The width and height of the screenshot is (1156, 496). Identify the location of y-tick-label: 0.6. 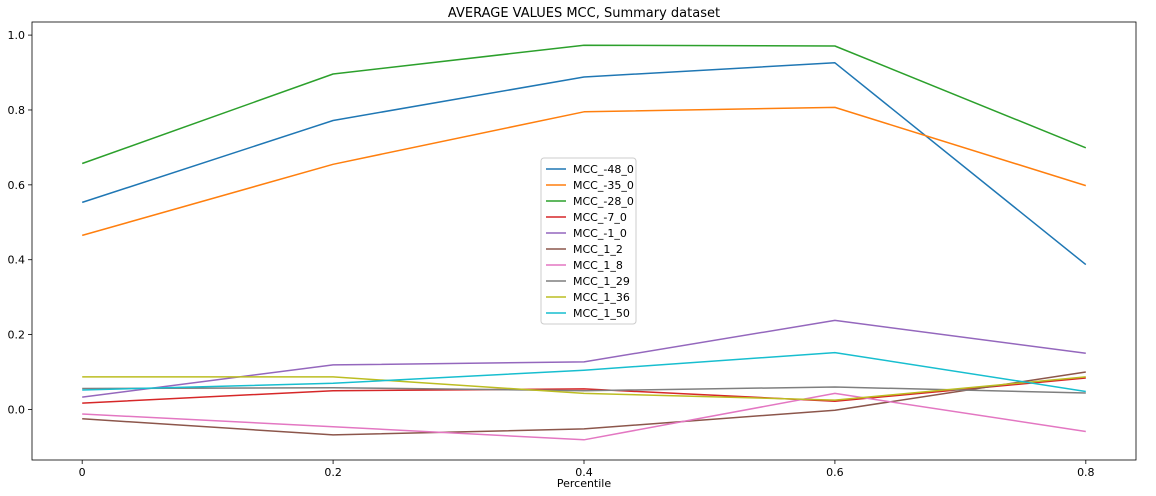
(17, 185).